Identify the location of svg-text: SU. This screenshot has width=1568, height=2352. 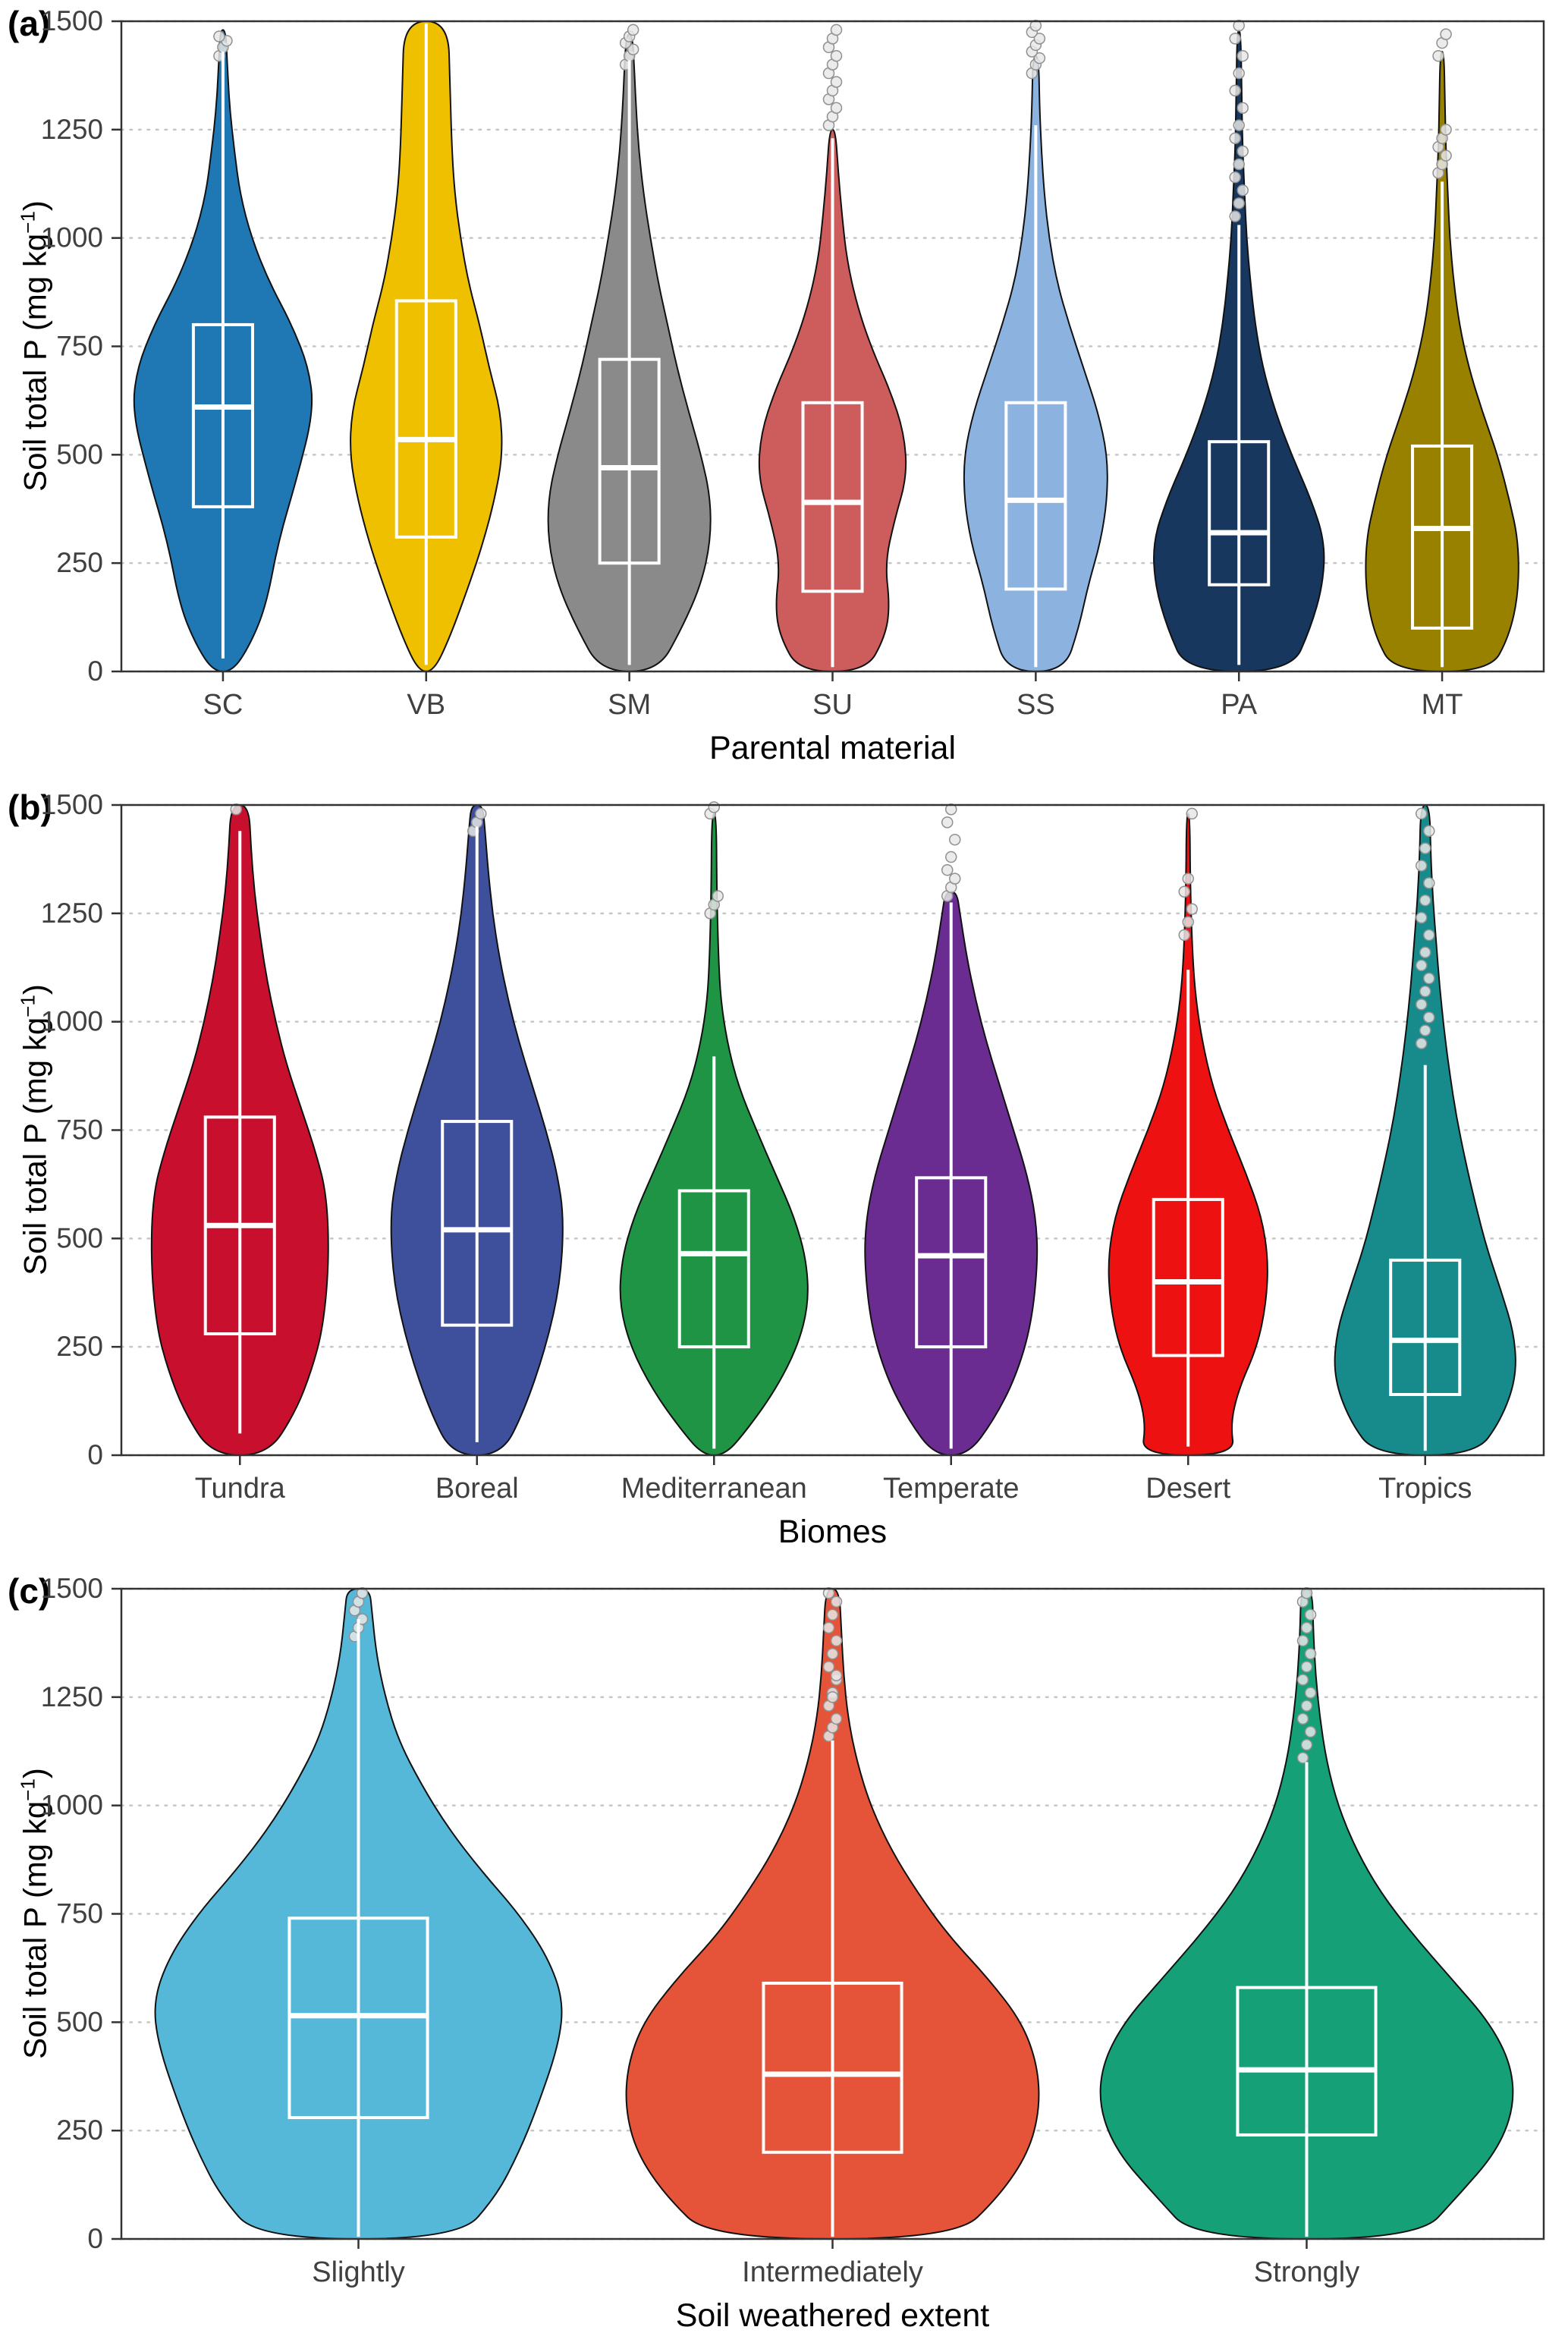
(832, 705).